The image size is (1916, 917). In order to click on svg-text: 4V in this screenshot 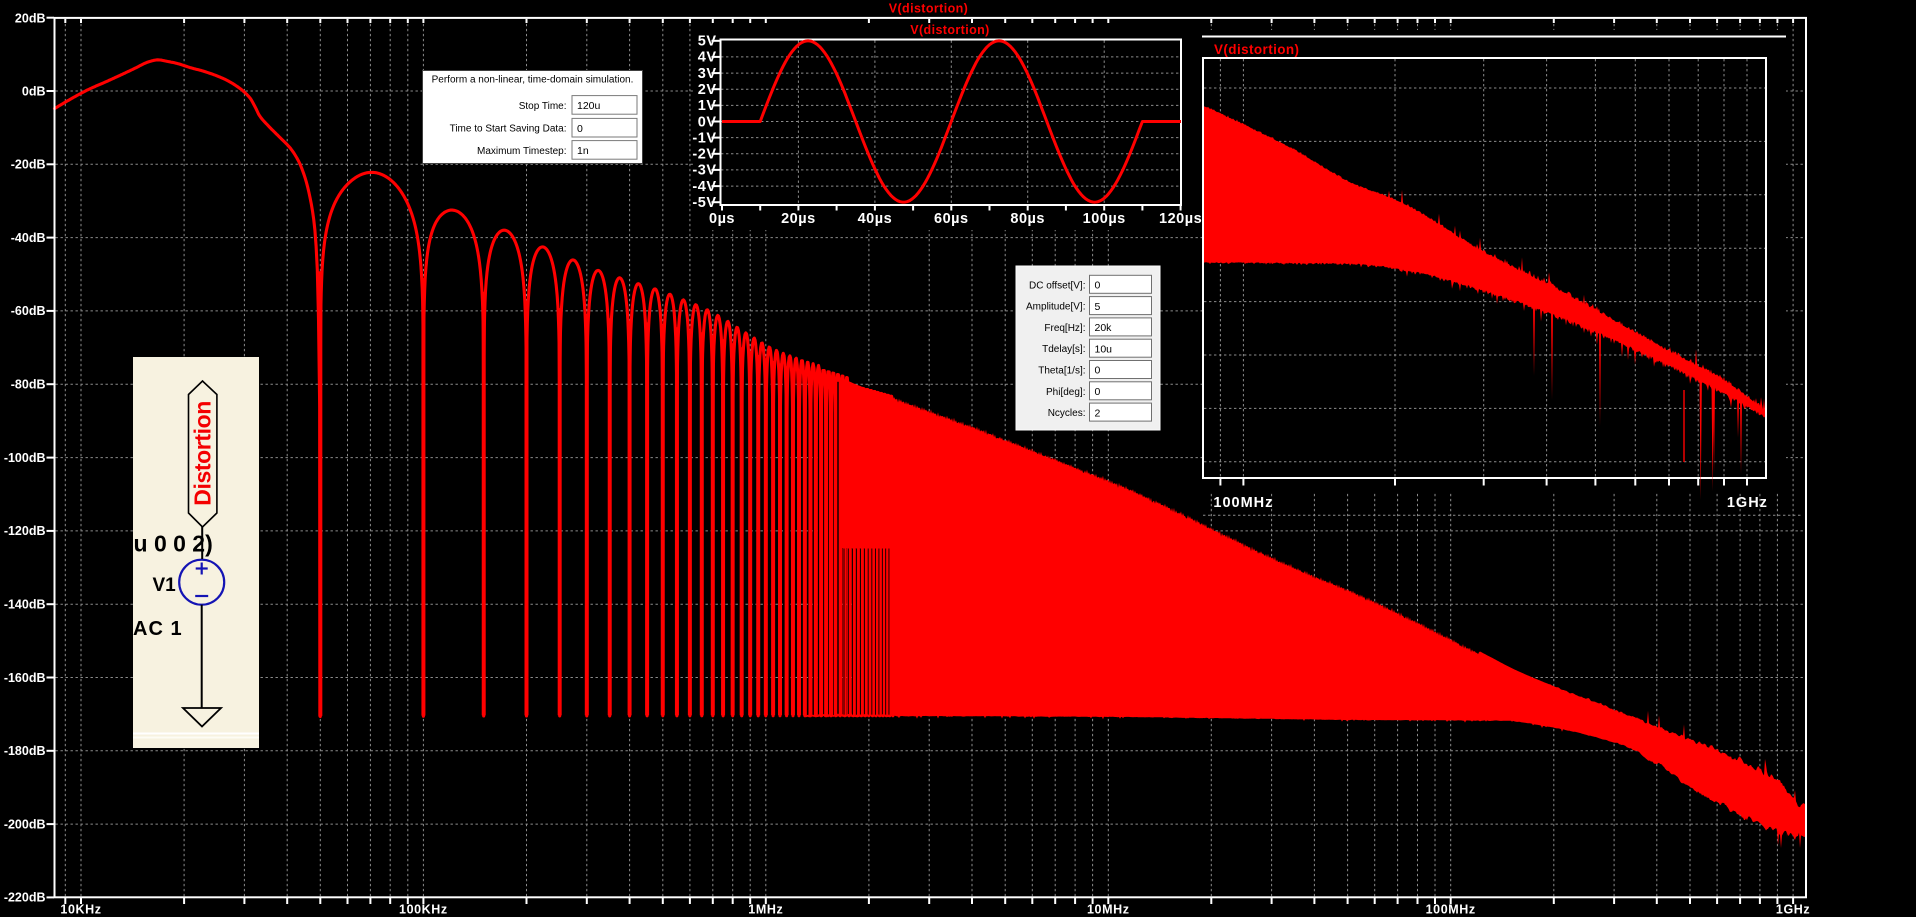, I will do `click(707, 58)`.